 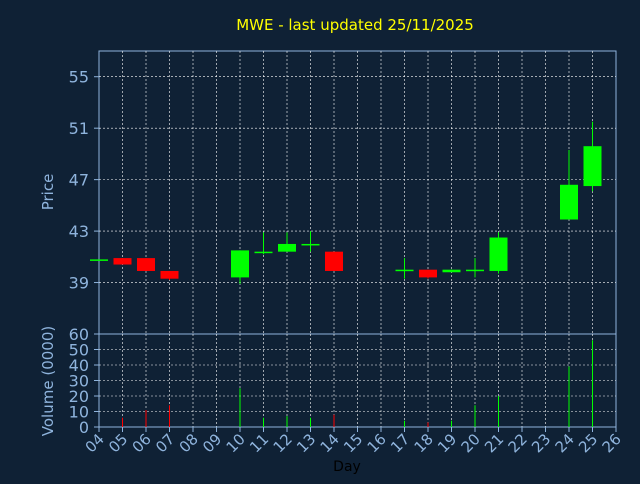 What do you see at coordinates (588, 443) in the screenshot?
I see `x-tick-label: 25` at bounding box center [588, 443].